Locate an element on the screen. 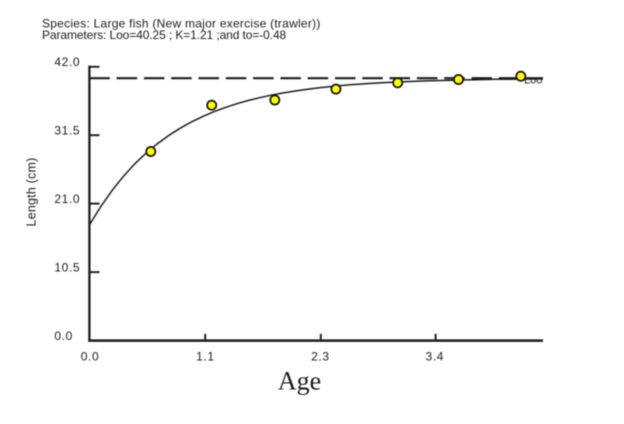 The image size is (624, 424). svg-text: 3.4 is located at coordinates (435, 357).